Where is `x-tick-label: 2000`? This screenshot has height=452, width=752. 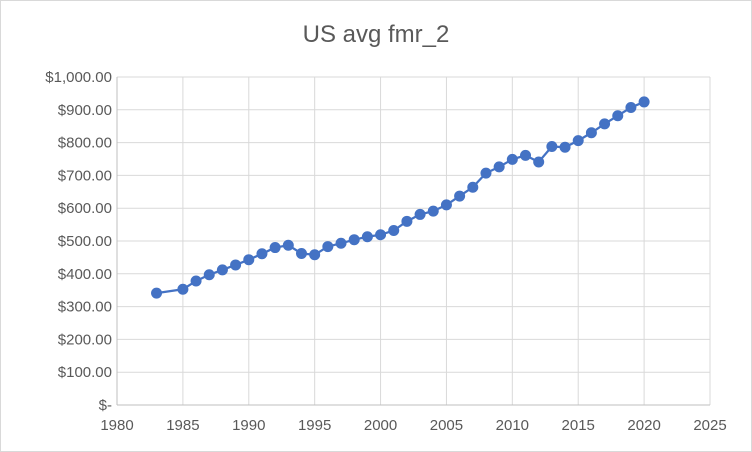 x-tick-label: 2000 is located at coordinates (380, 425).